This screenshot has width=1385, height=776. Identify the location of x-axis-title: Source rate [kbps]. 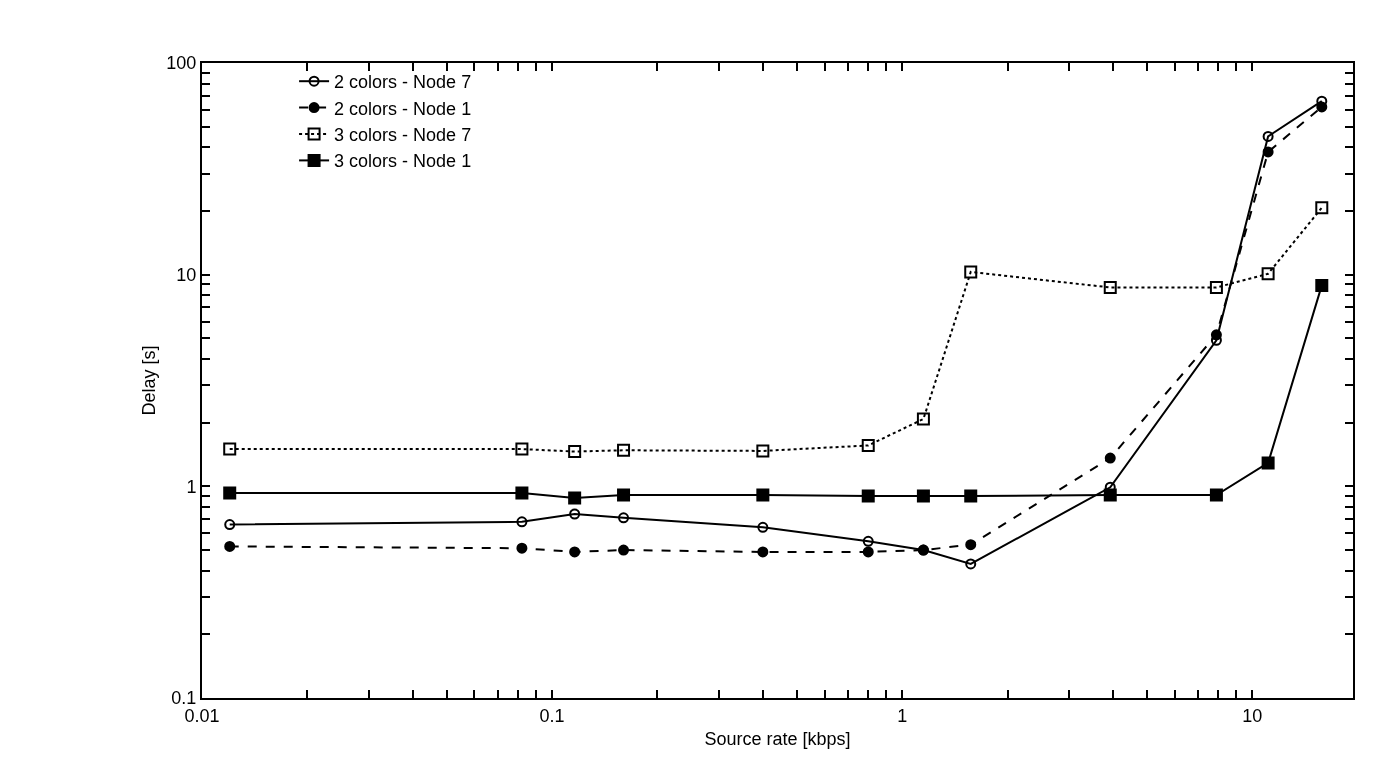
(777, 739).